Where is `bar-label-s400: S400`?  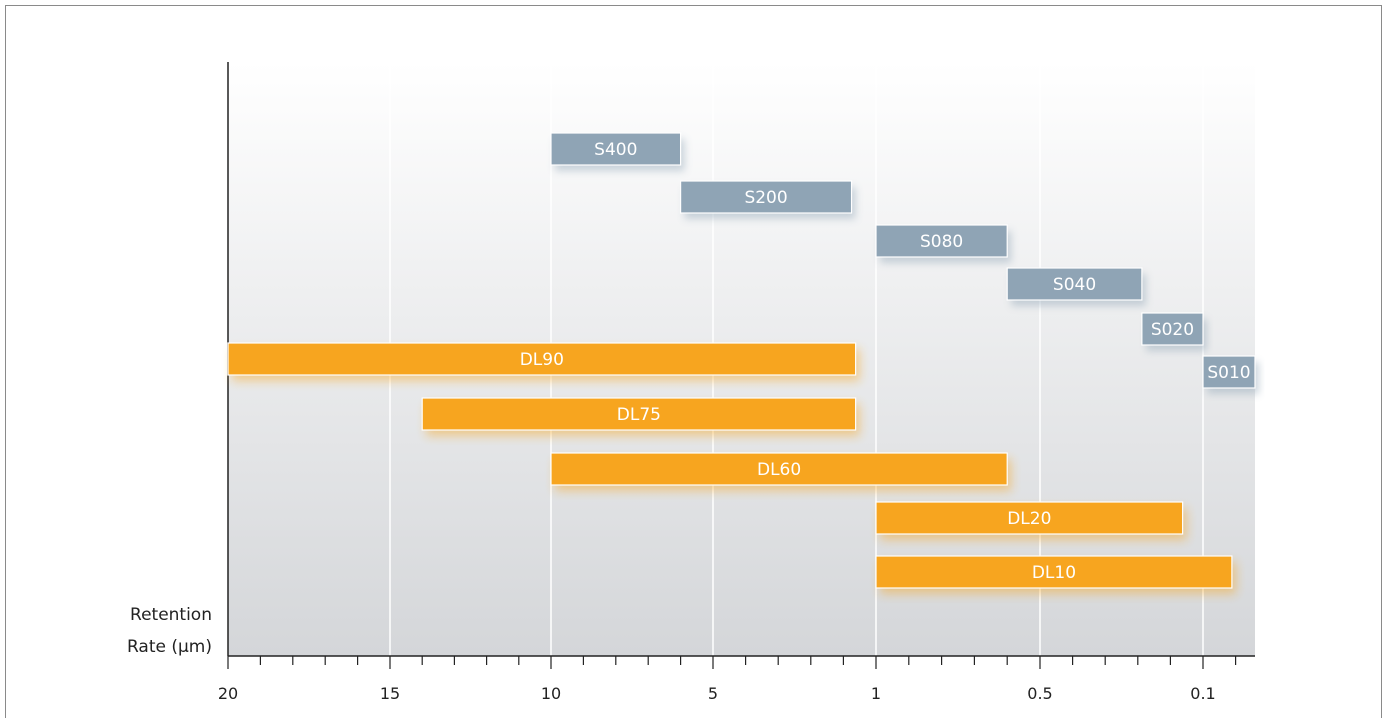 bar-label-s400: S400 is located at coordinates (615, 150).